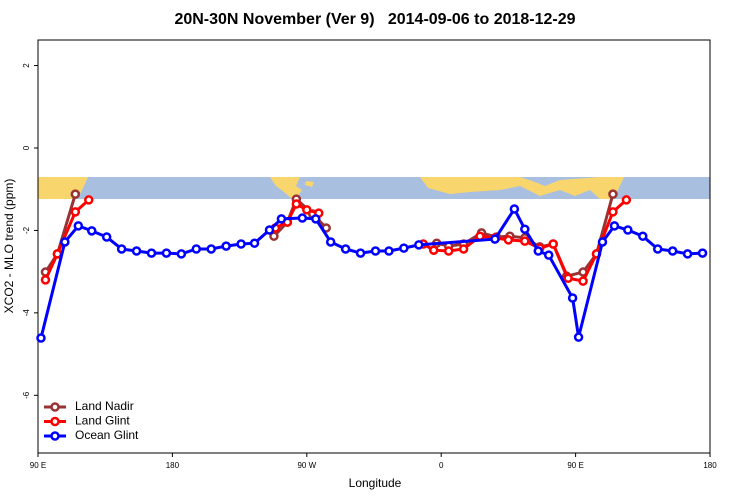 The image size is (750, 500). I want to click on y-axis-title: XCO2 - MLO trend (ppm), so click(9, 246).